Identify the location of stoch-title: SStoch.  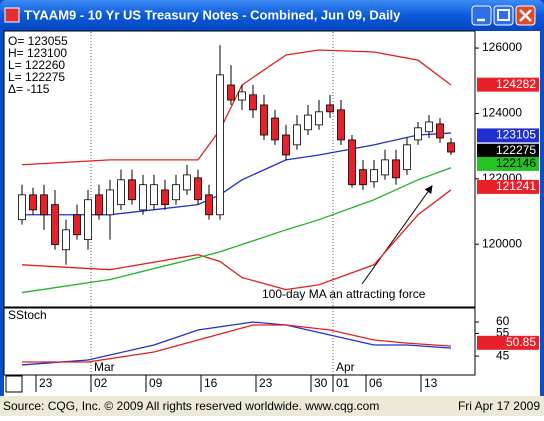
(27, 315).